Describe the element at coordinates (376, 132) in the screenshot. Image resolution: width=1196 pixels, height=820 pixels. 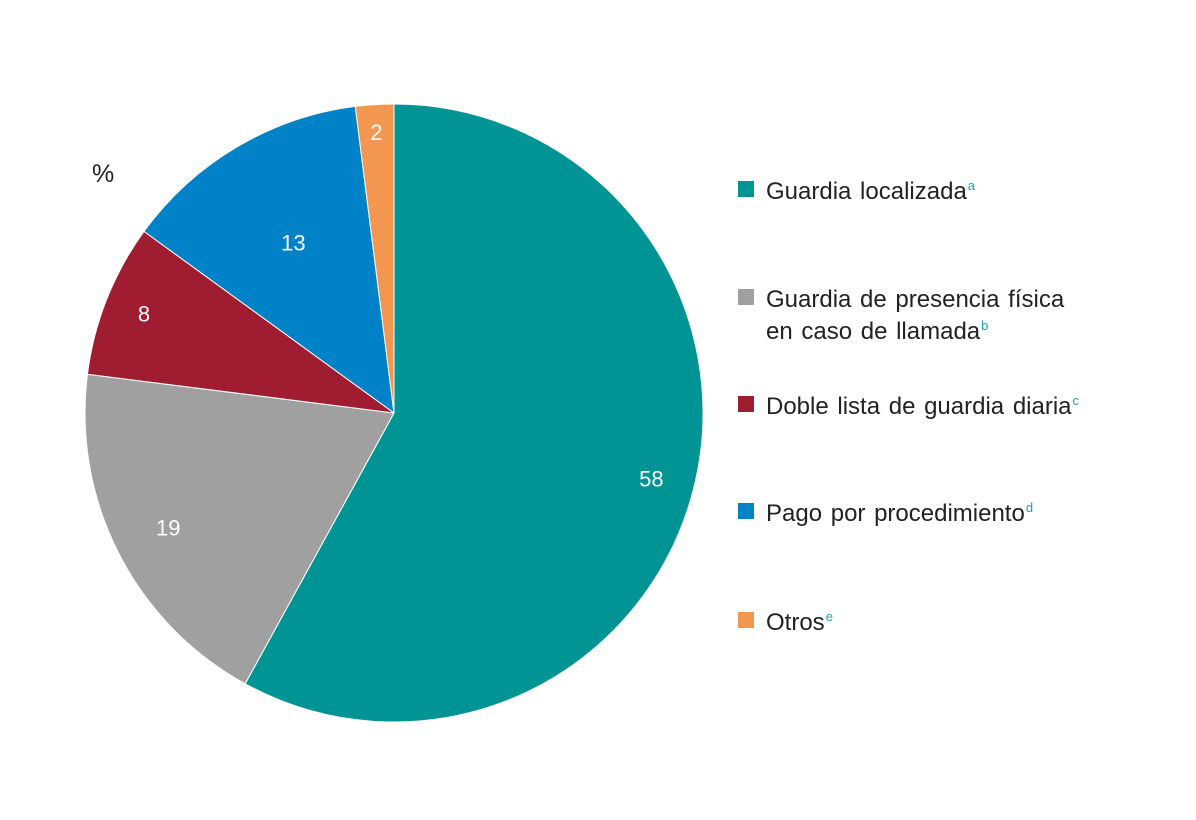
I see `slice-value-label: 2` at that location.